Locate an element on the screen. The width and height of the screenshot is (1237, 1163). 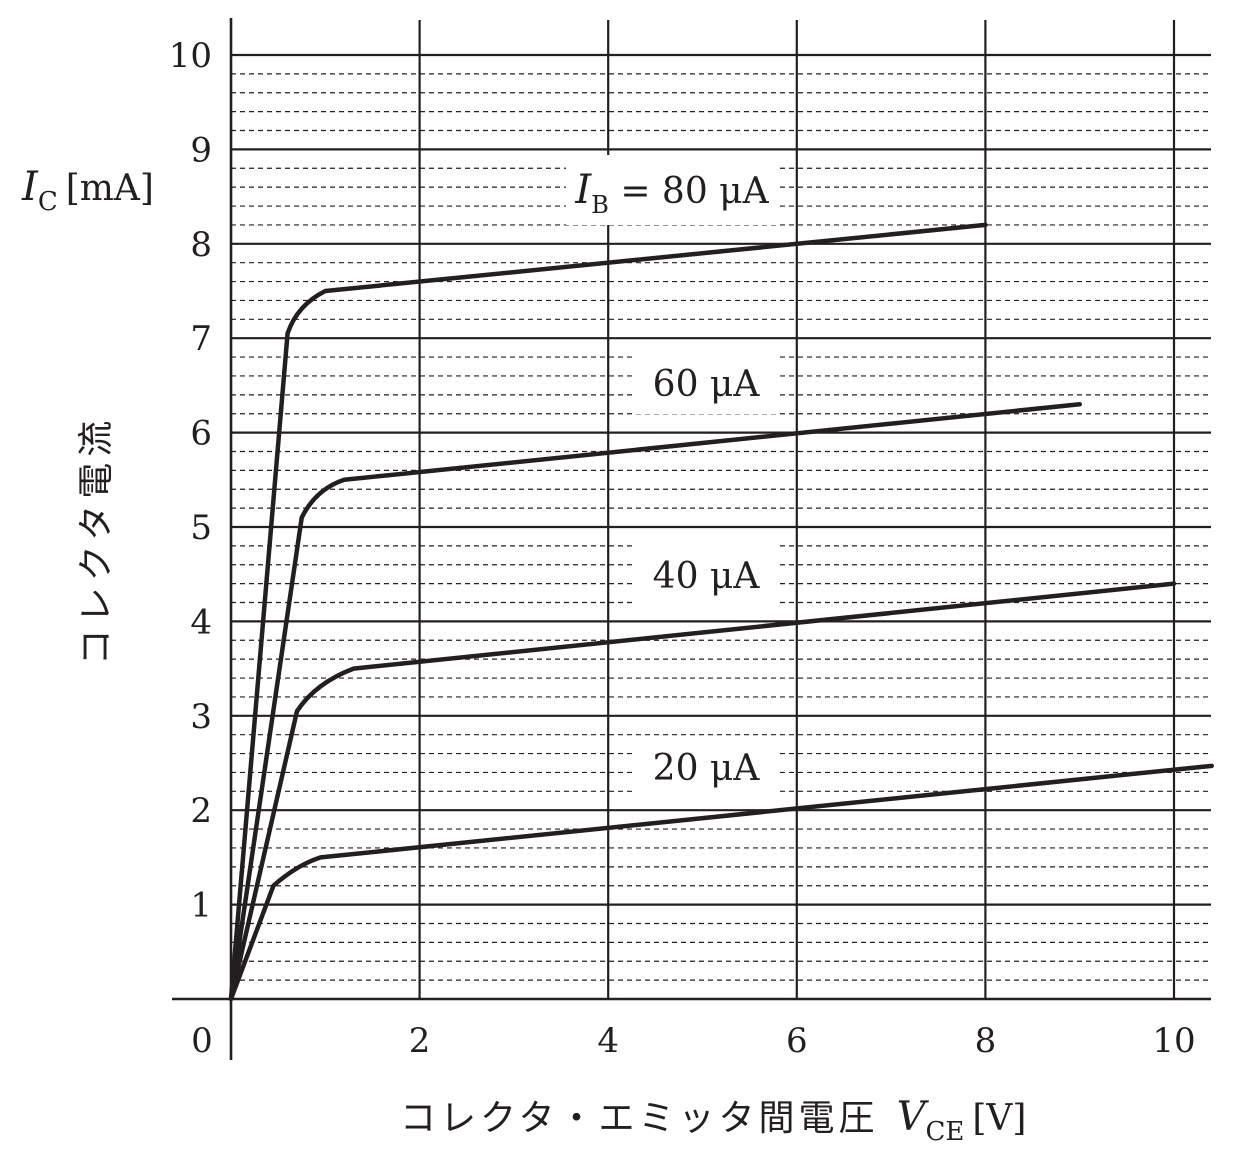
y-axis-symbol-label: IC [mA] is located at coordinates (87, 190).